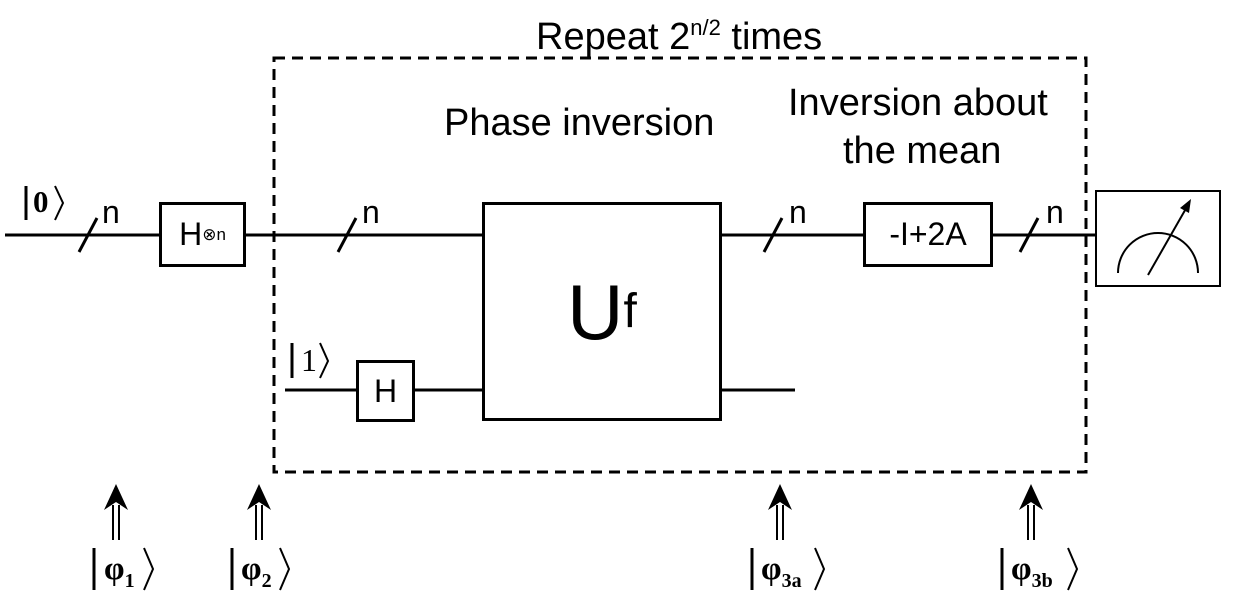  I want to click on loop-title-prefix: Repeat 2, so click(613, 37).